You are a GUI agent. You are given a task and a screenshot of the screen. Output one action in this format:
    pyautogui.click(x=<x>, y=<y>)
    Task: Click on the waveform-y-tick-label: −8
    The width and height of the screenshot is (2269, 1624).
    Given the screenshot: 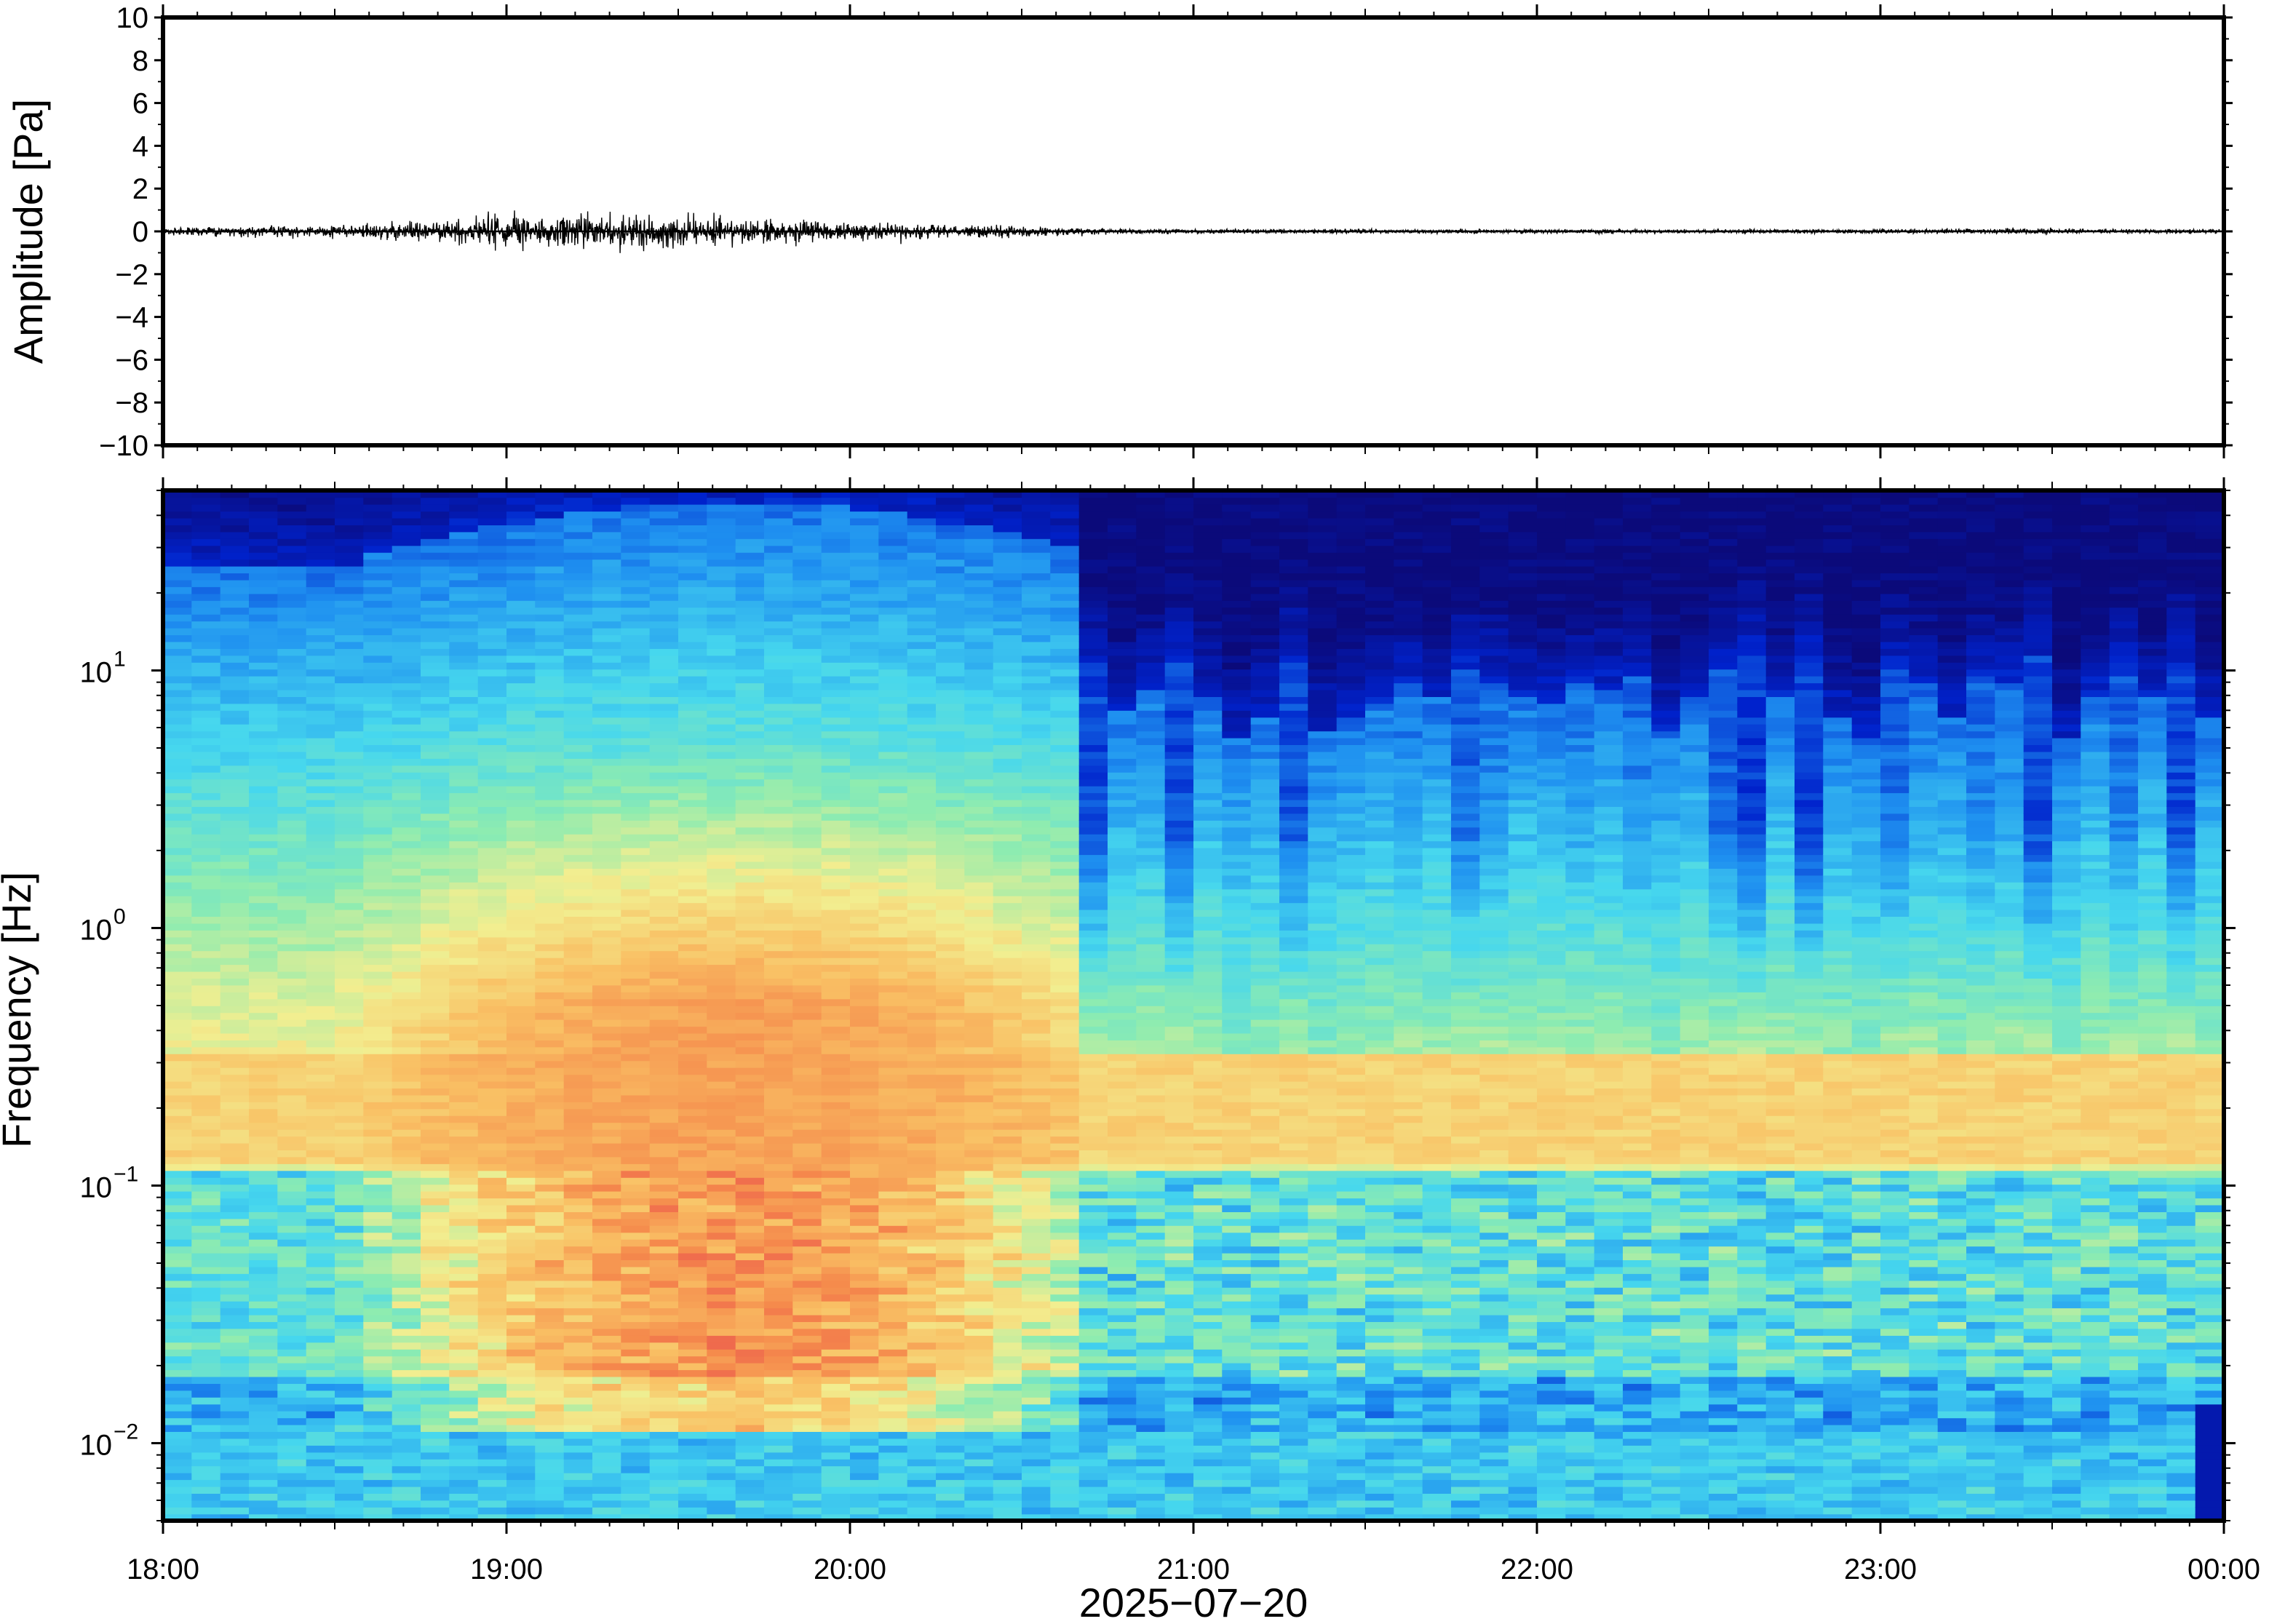 What is the action you would take?
    pyautogui.click(x=131, y=403)
    